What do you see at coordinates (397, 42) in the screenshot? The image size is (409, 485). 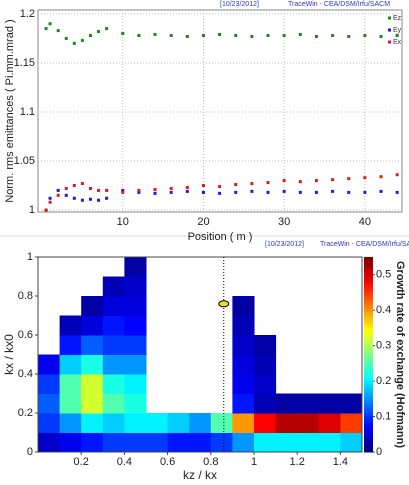 I see `legend-label: Ex` at bounding box center [397, 42].